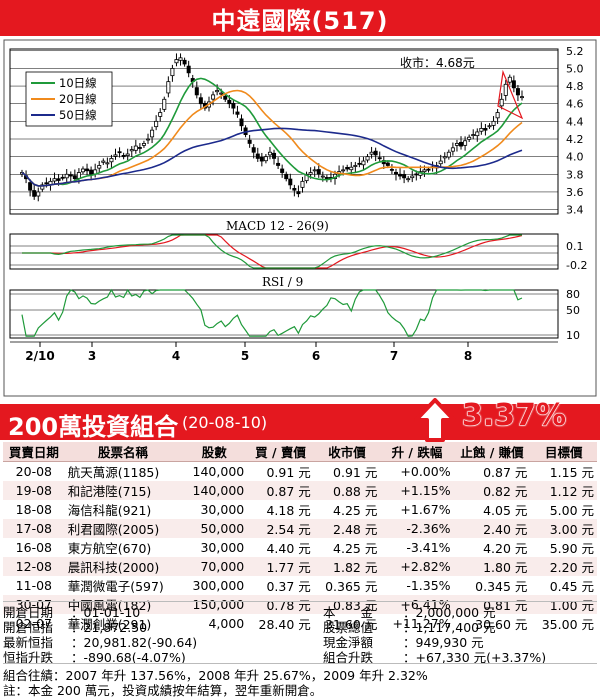  I want to click on legend-label: 20日線, so click(78, 99).